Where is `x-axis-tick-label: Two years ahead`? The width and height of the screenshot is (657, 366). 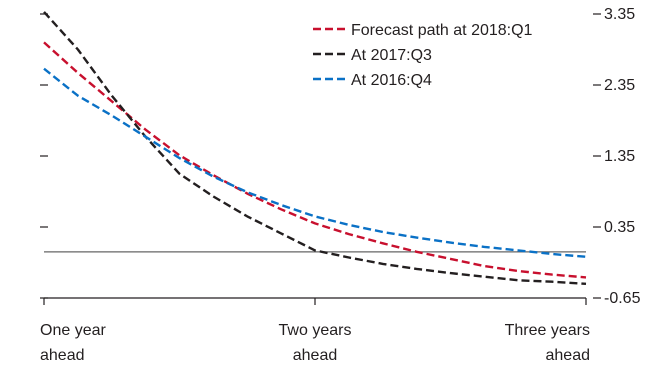
x-axis-tick-label: Two years ahead is located at coordinates (315, 343).